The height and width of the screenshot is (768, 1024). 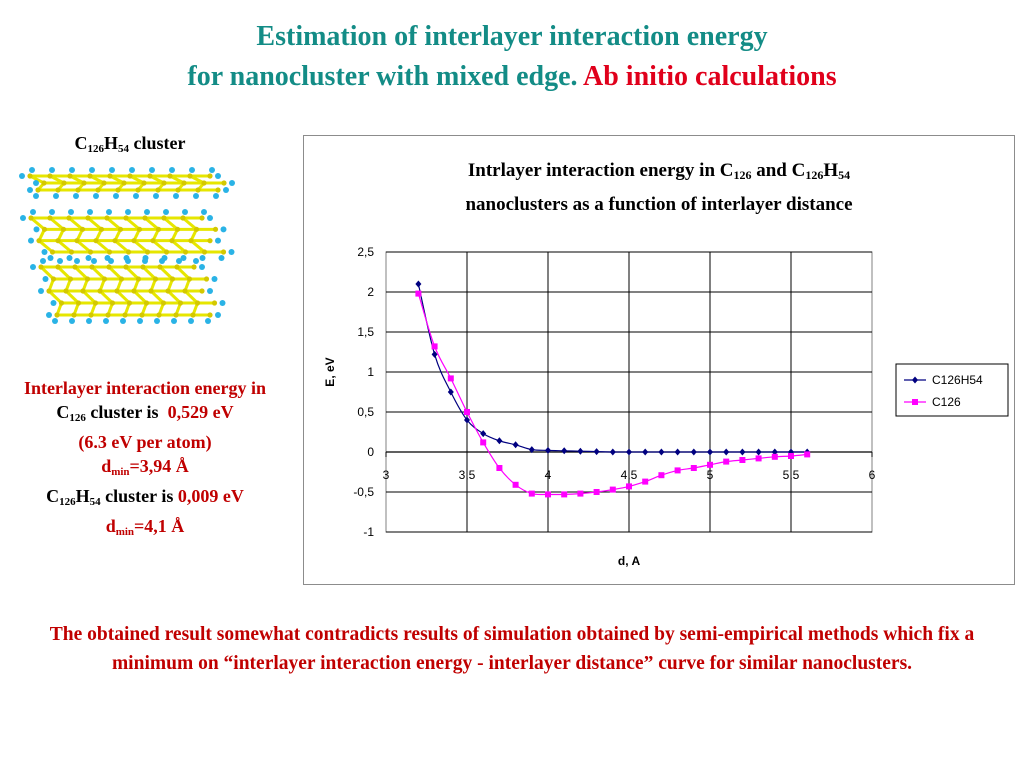 What do you see at coordinates (778, 170) in the screenshot?
I see `chart-title-part: and C` at bounding box center [778, 170].